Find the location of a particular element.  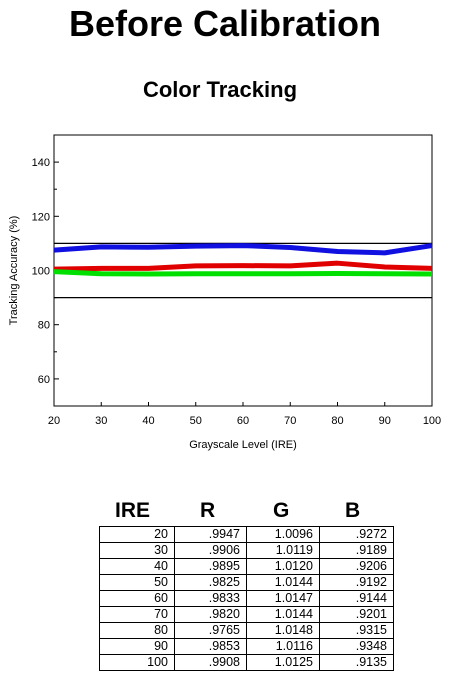

y-tick-label: 120 is located at coordinates (41, 217).